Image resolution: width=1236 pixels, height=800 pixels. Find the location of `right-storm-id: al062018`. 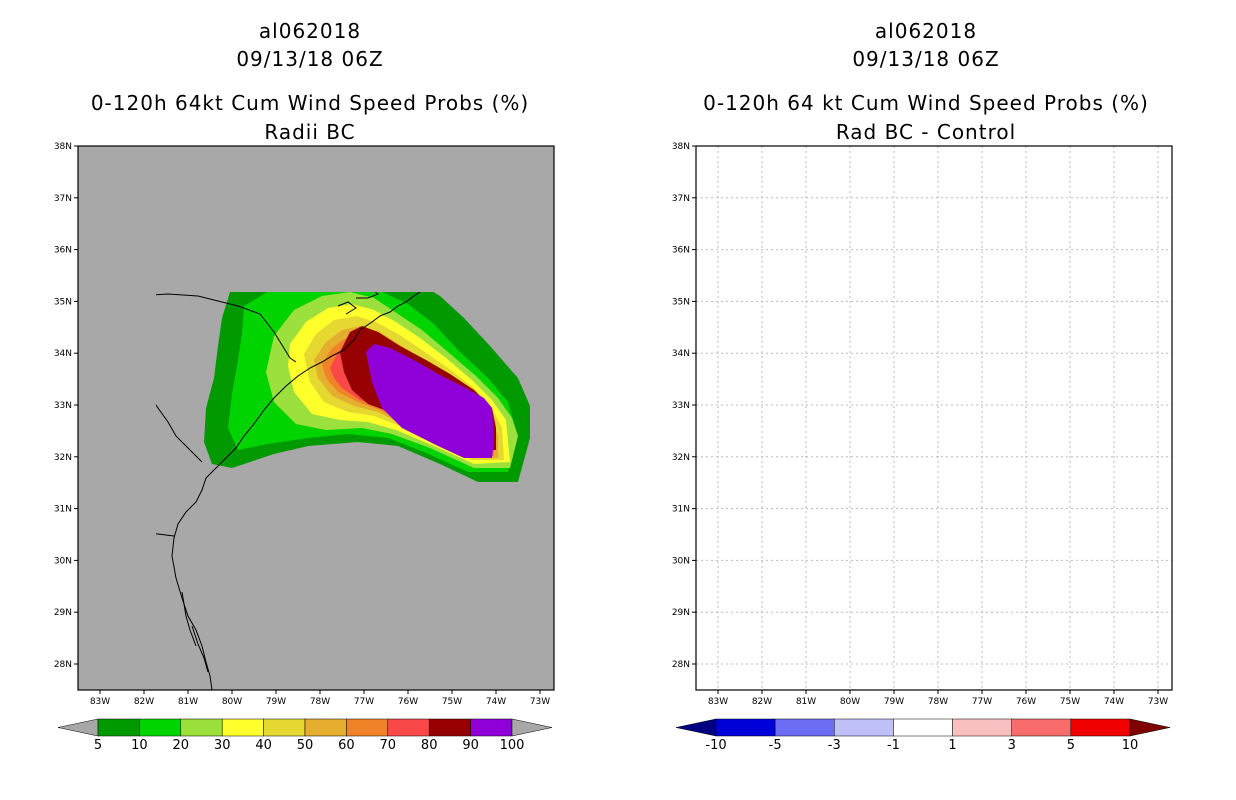

right-storm-id: al062018 is located at coordinates (926, 31).